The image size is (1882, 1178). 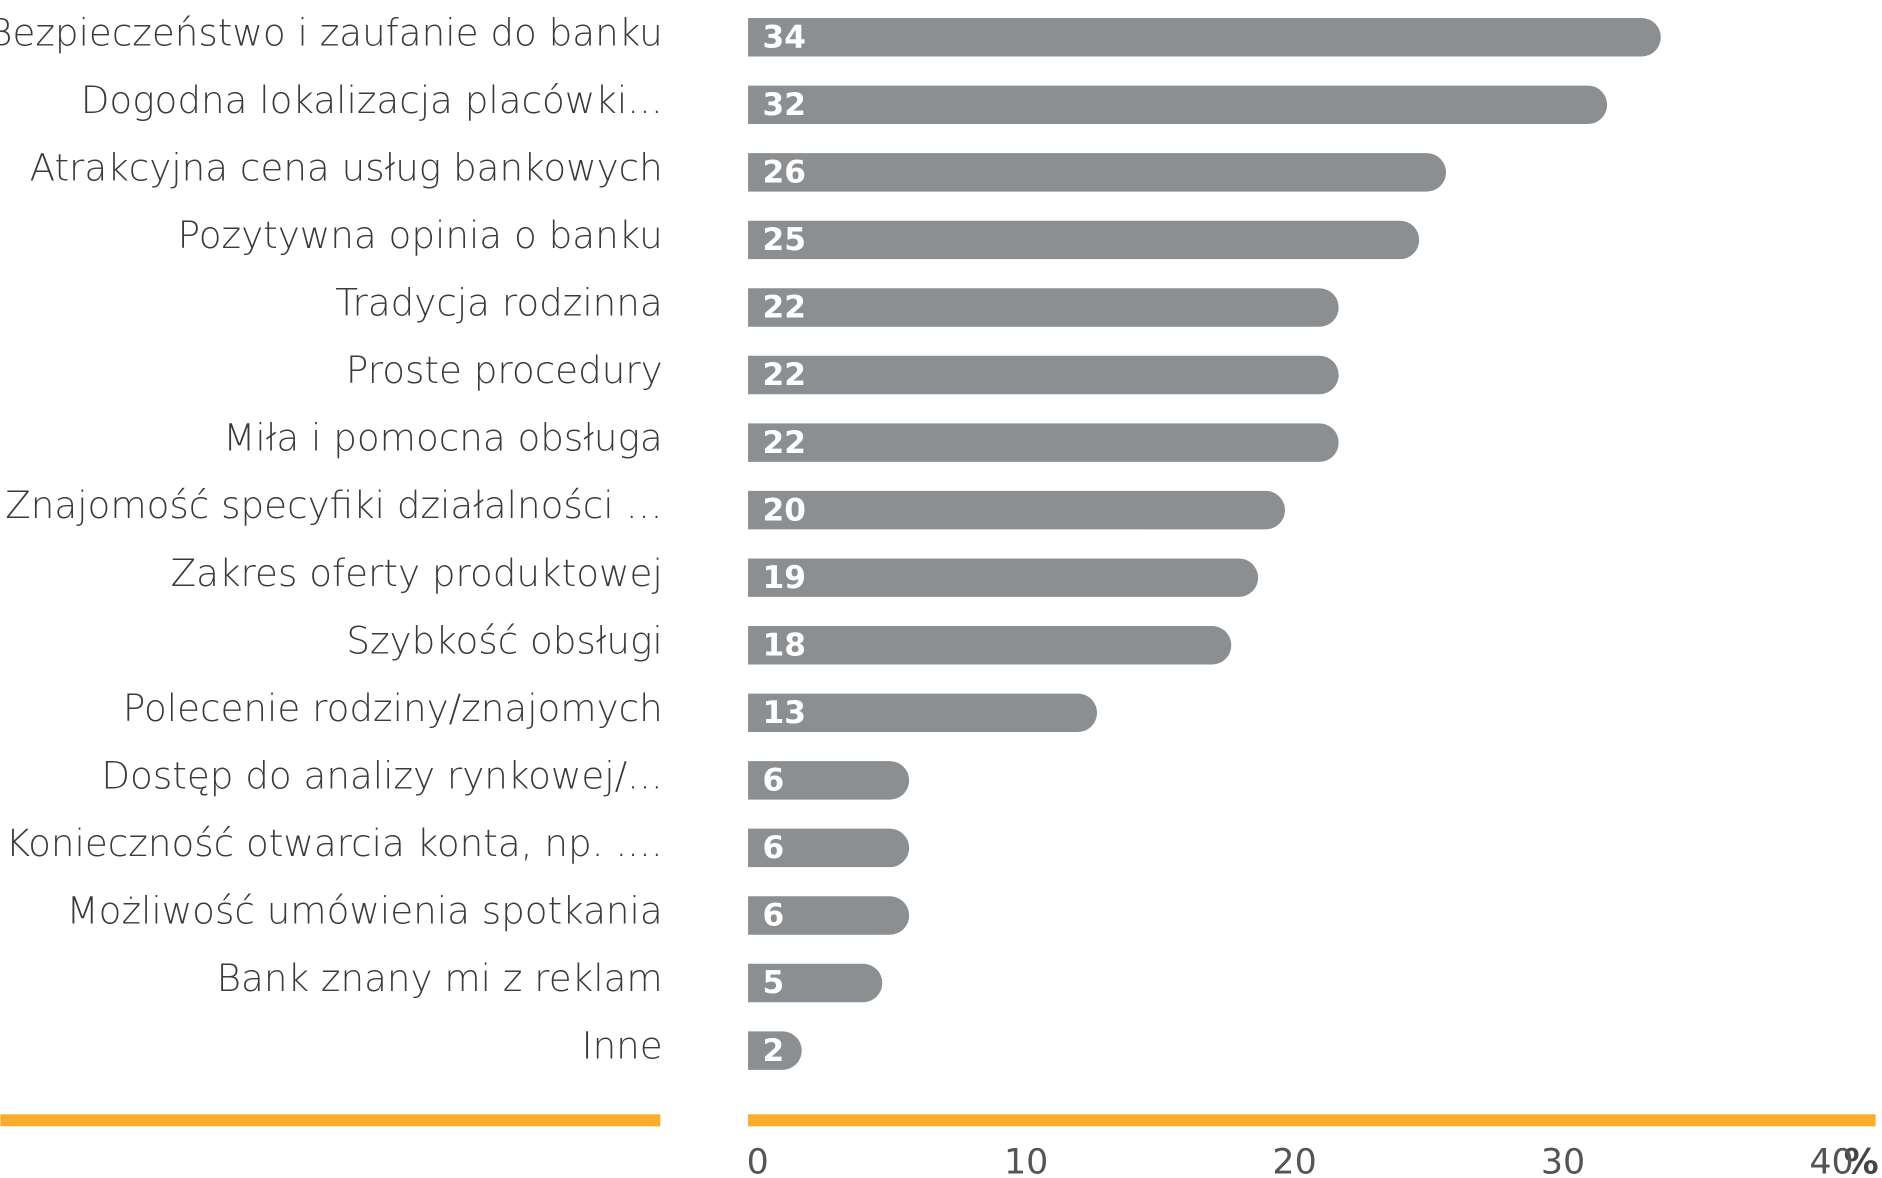 What do you see at coordinates (420, 235) in the screenshot?
I see `category-label: Pozytywna opinia o banku` at bounding box center [420, 235].